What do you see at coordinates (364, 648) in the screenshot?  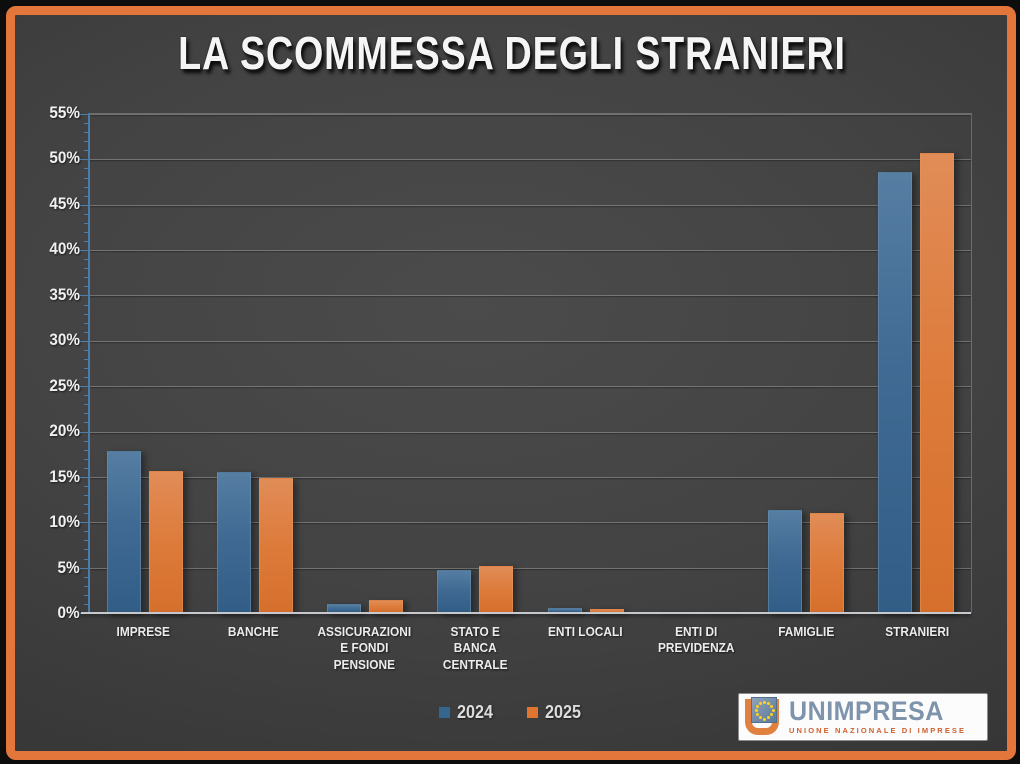 I see `x-category-label: ASSICURAZIONI E FONDI PENSIONE` at bounding box center [364, 648].